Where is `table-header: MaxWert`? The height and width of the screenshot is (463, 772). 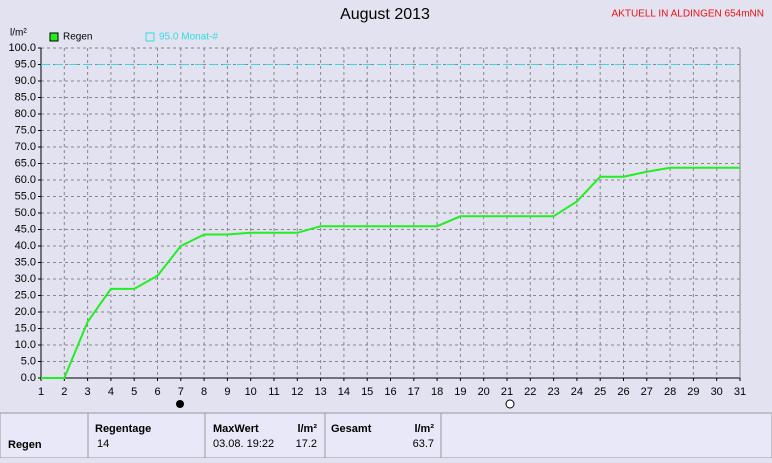 table-header: MaxWert is located at coordinates (236, 429).